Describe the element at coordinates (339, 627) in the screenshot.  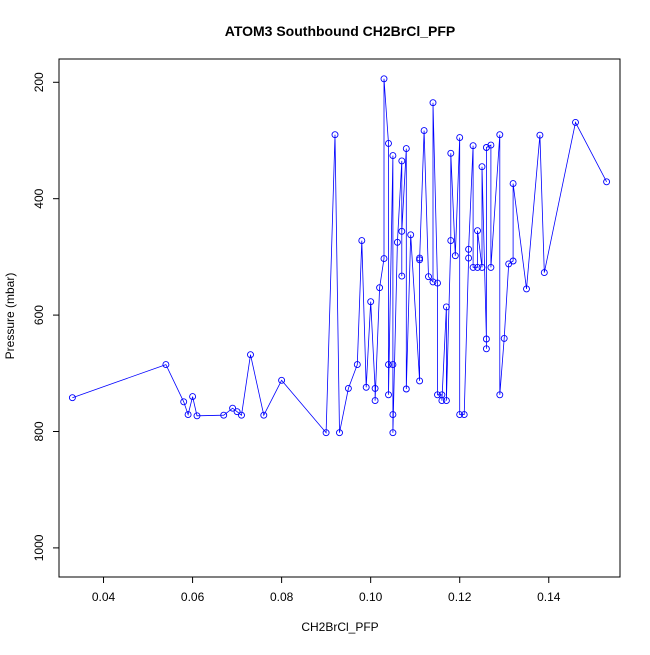
I see `x-axis-label: CH2BrCl_PFP` at that location.